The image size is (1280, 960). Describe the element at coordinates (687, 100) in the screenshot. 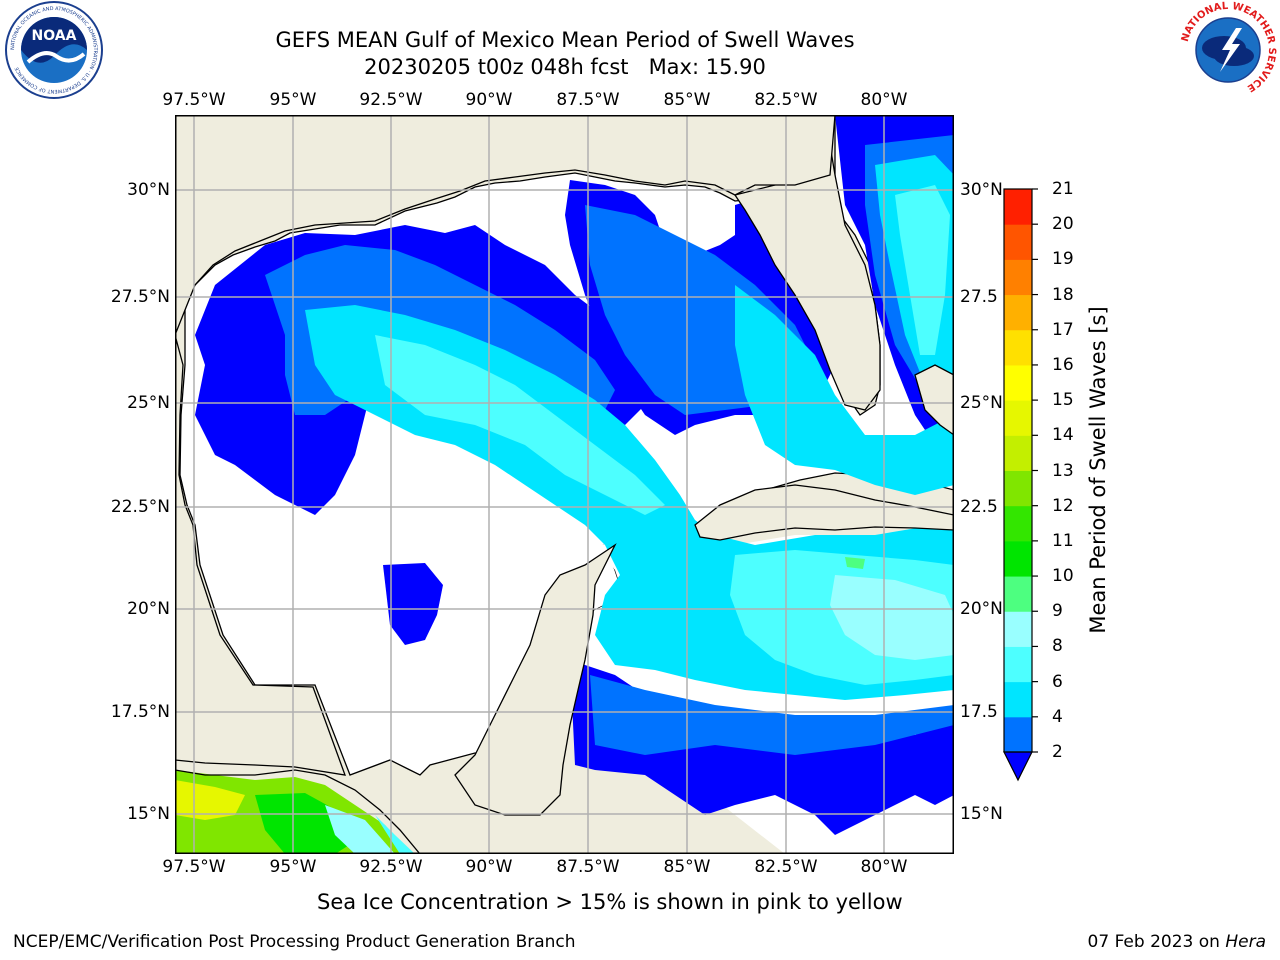

I see `lon-label-top: 85°W` at that location.